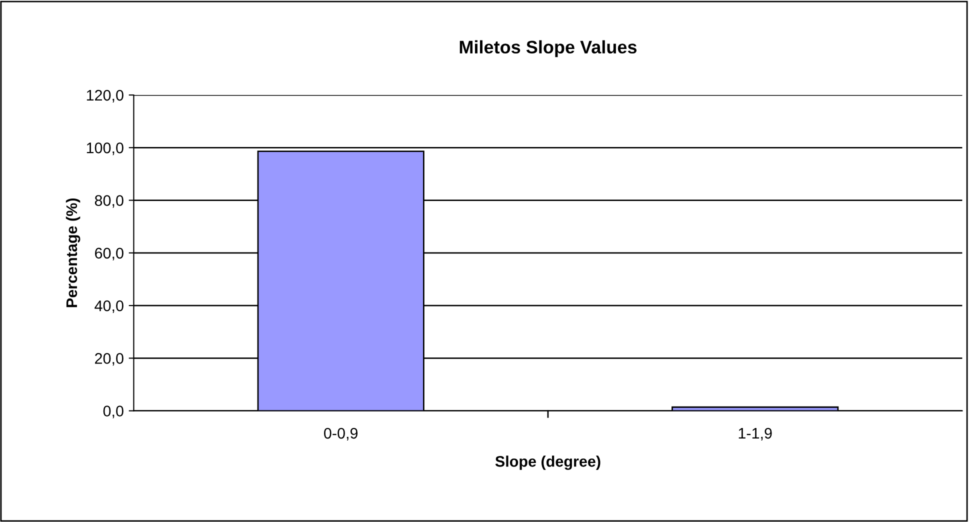 This screenshot has width=969, height=522. What do you see at coordinates (113, 412) in the screenshot?
I see `y-tick-label: 0,0` at bounding box center [113, 412].